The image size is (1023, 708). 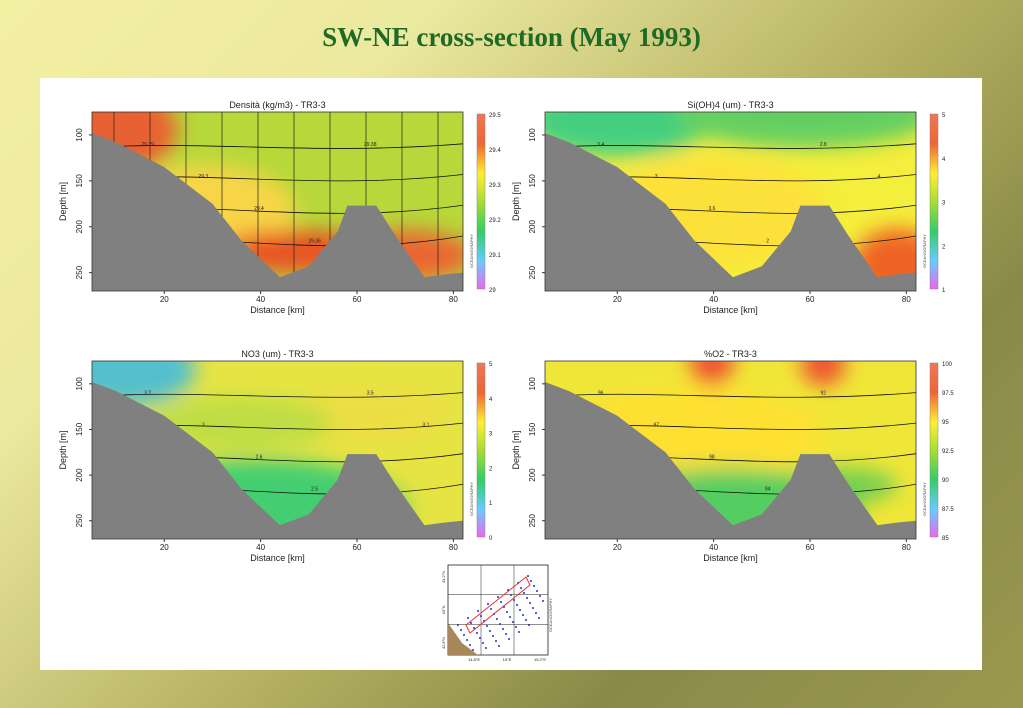 What do you see at coordinates (259, 209) in the screenshot?
I see `contour-label: 29.4` at bounding box center [259, 209].